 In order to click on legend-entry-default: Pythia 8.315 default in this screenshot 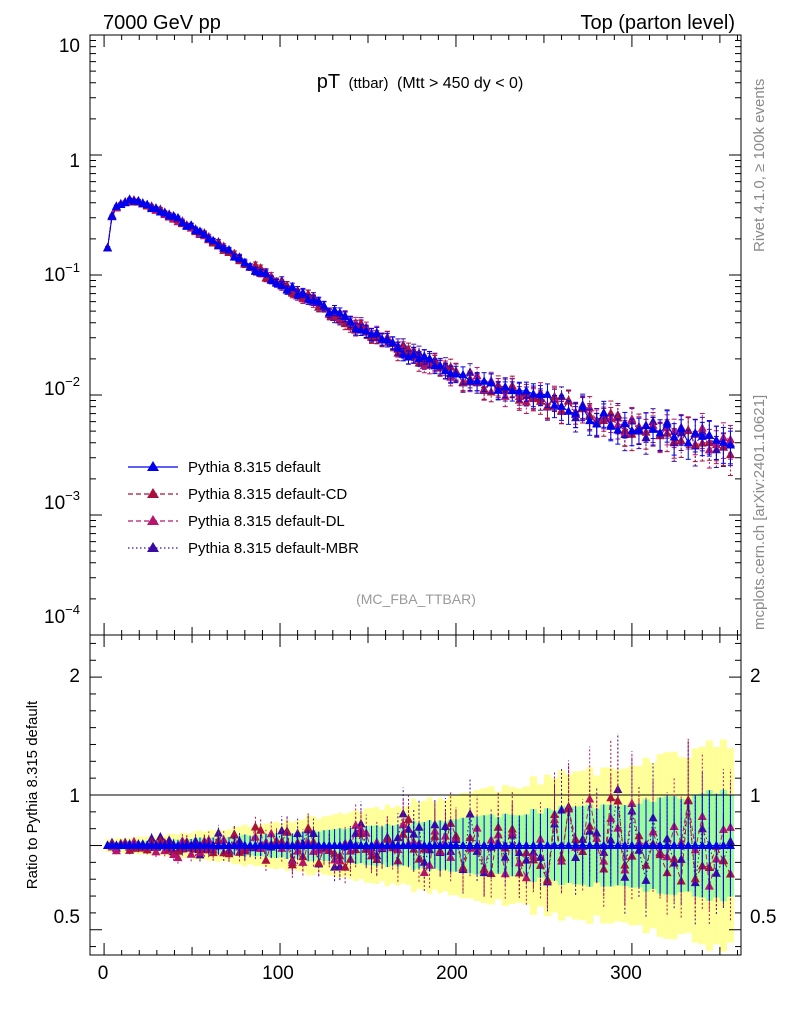, I will do `click(224, 467)`.